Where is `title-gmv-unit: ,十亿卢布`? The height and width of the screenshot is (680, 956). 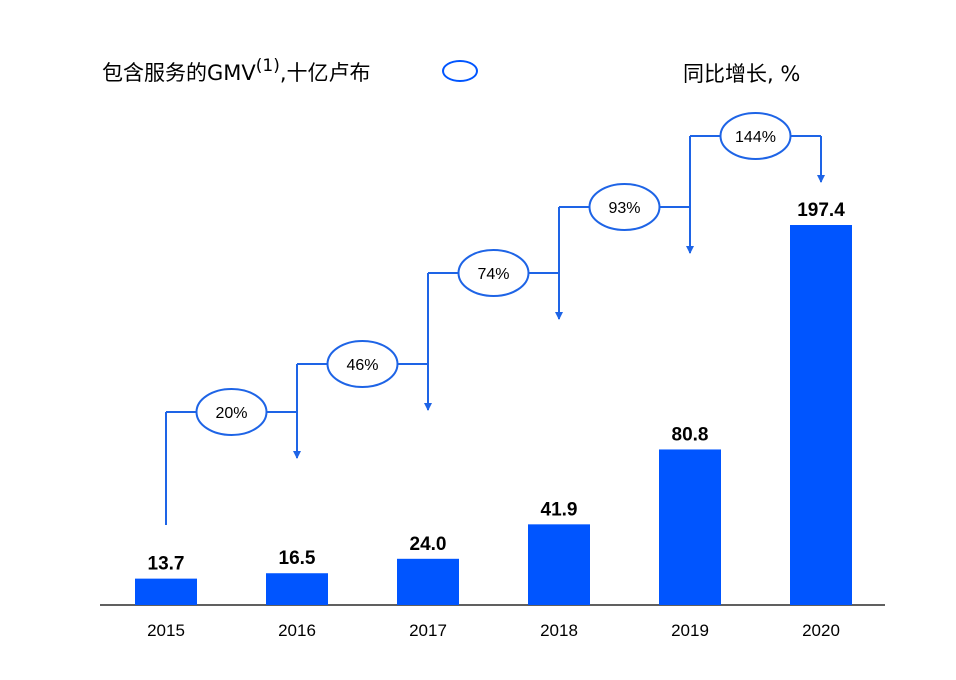 title-gmv-unit: ,十亿卢布 is located at coordinates (325, 73).